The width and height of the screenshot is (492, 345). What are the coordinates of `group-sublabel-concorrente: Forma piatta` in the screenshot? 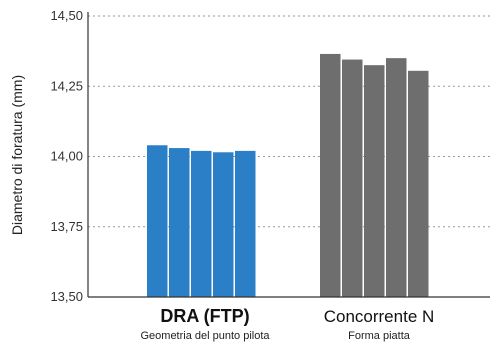 It's located at (379, 336).